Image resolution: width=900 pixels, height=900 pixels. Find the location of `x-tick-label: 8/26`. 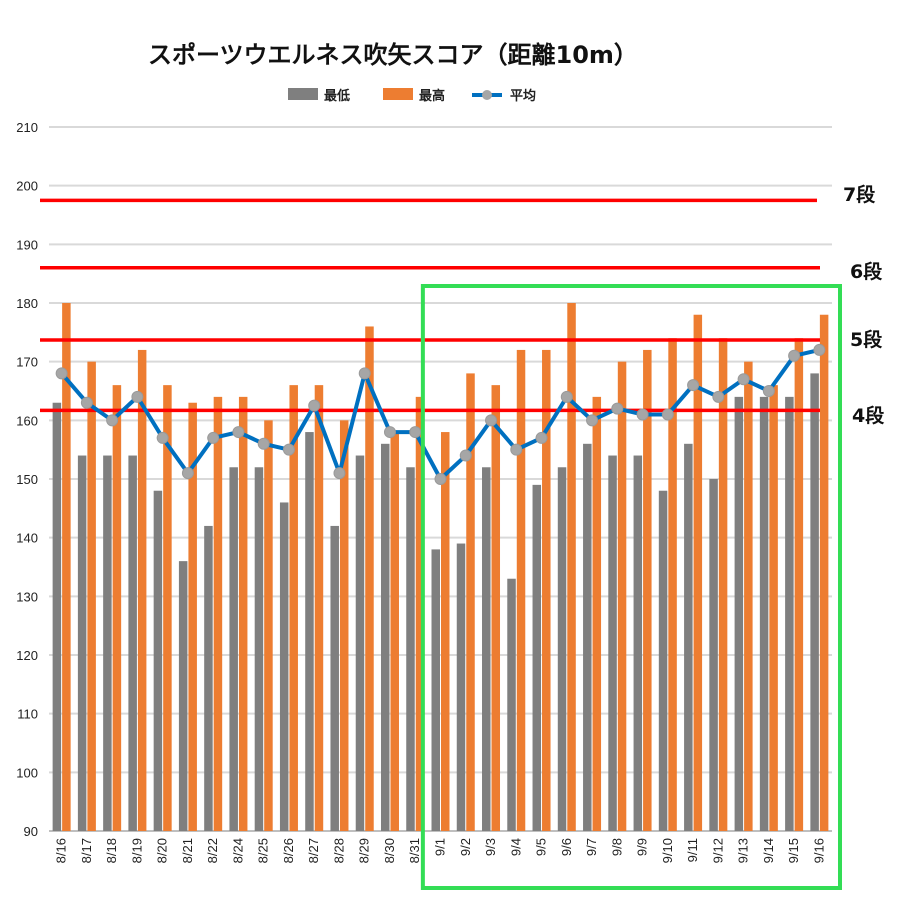

x-tick-label: 8/26 is located at coordinates (288, 850).